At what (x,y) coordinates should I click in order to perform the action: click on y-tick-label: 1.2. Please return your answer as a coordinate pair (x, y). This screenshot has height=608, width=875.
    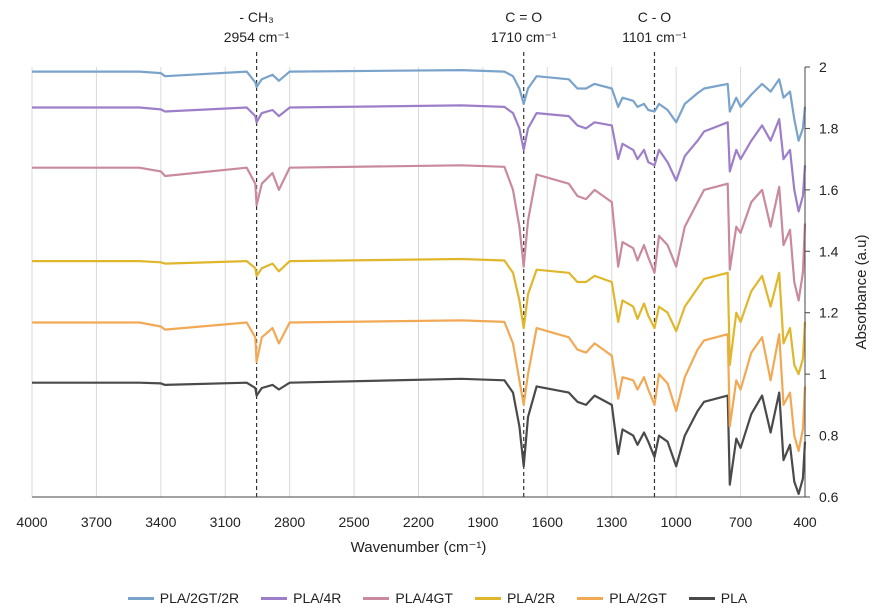
    Looking at the image, I should click on (829, 313).